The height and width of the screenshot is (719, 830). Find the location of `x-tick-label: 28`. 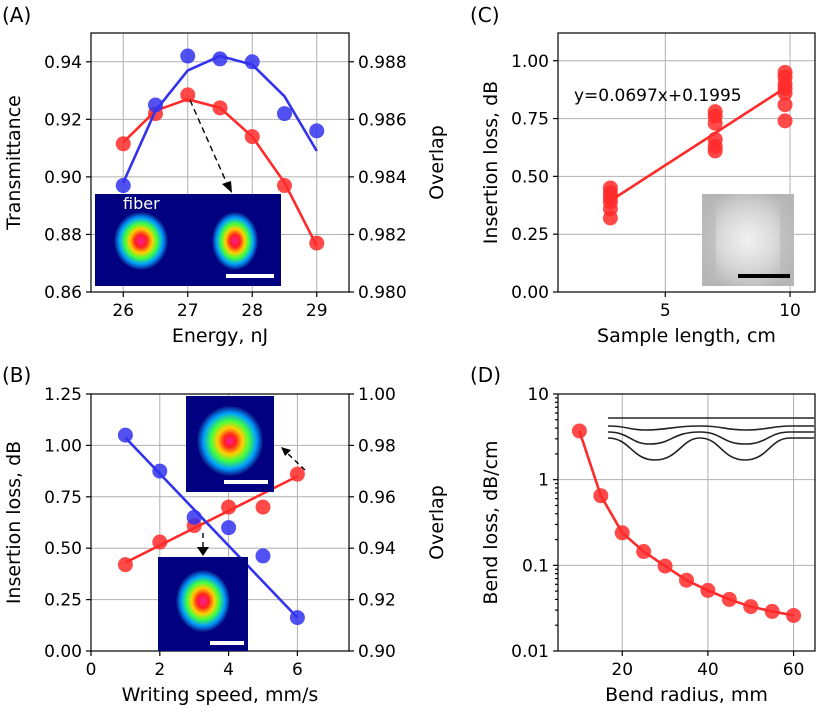

x-tick-label: 28 is located at coordinates (252, 311).